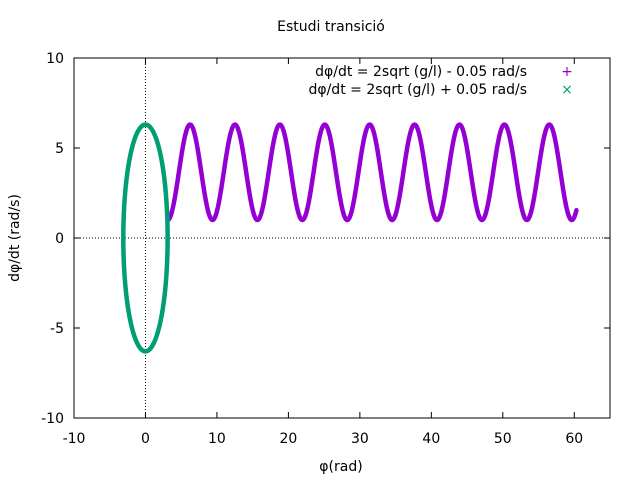  Describe the element at coordinates (360, 439) in the screenshot. I see `x-tick-label: 30` at that location.